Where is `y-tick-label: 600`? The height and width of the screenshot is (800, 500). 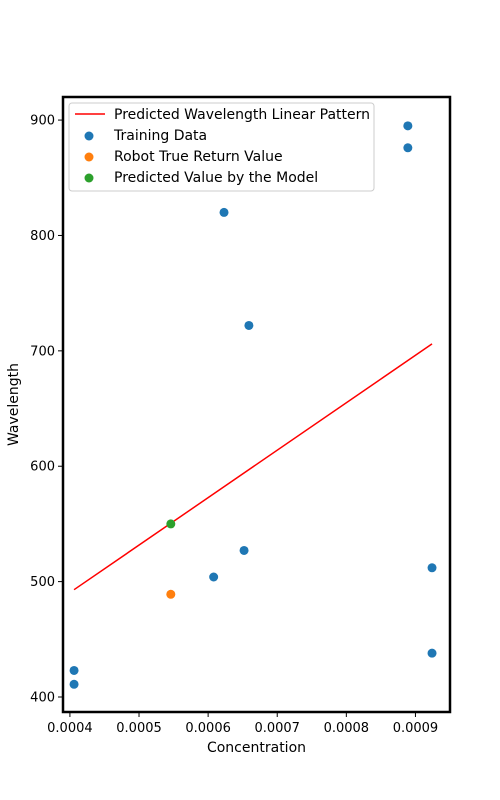
y-tick-label: 600 is located at coordinates (42, 467).